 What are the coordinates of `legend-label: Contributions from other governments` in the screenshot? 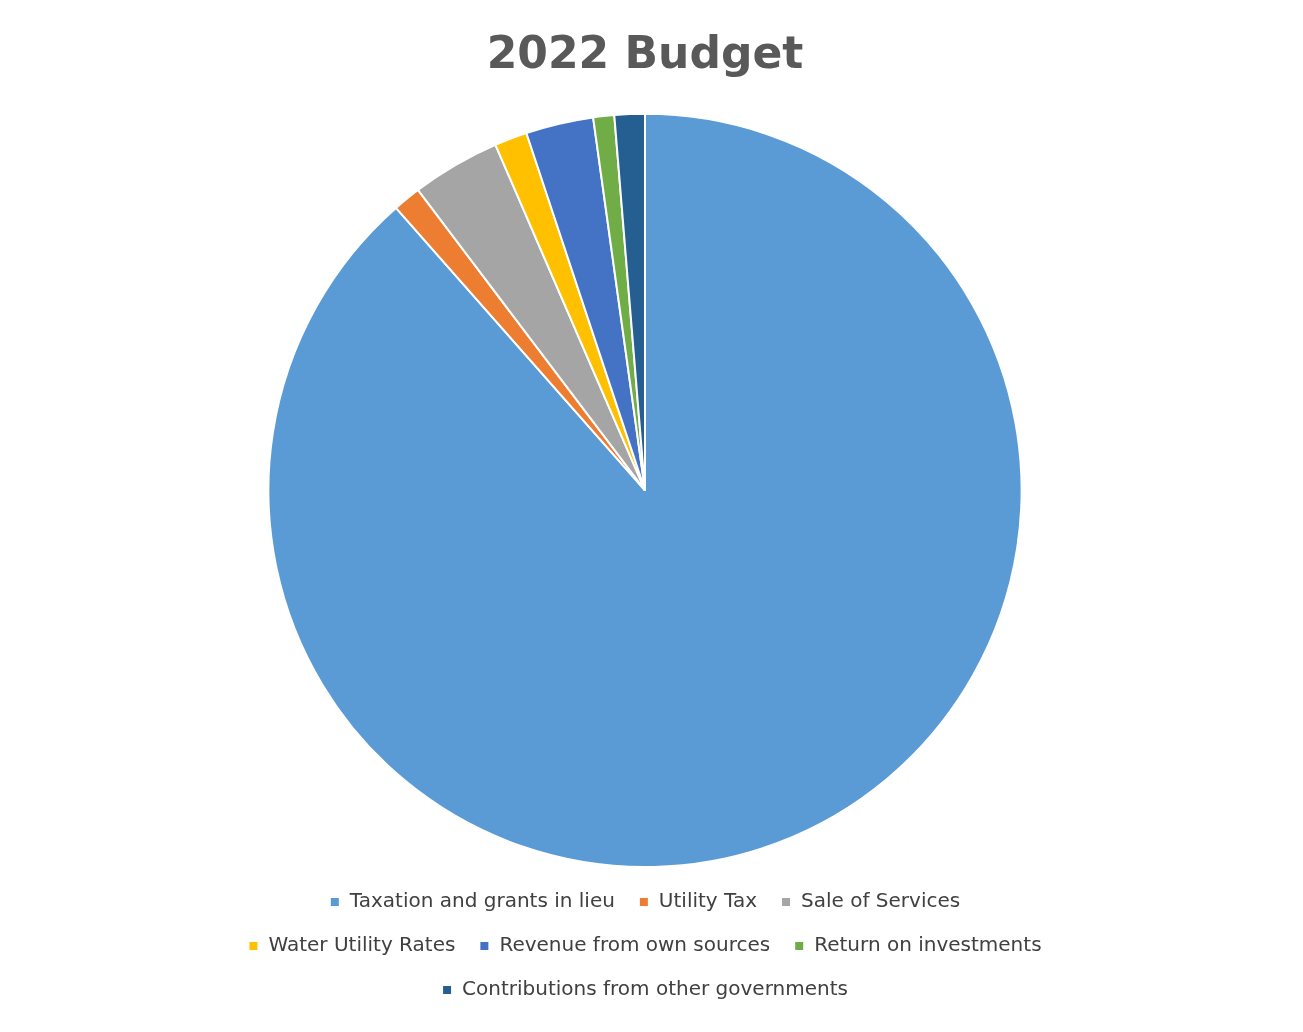 It's located at (655, 988).